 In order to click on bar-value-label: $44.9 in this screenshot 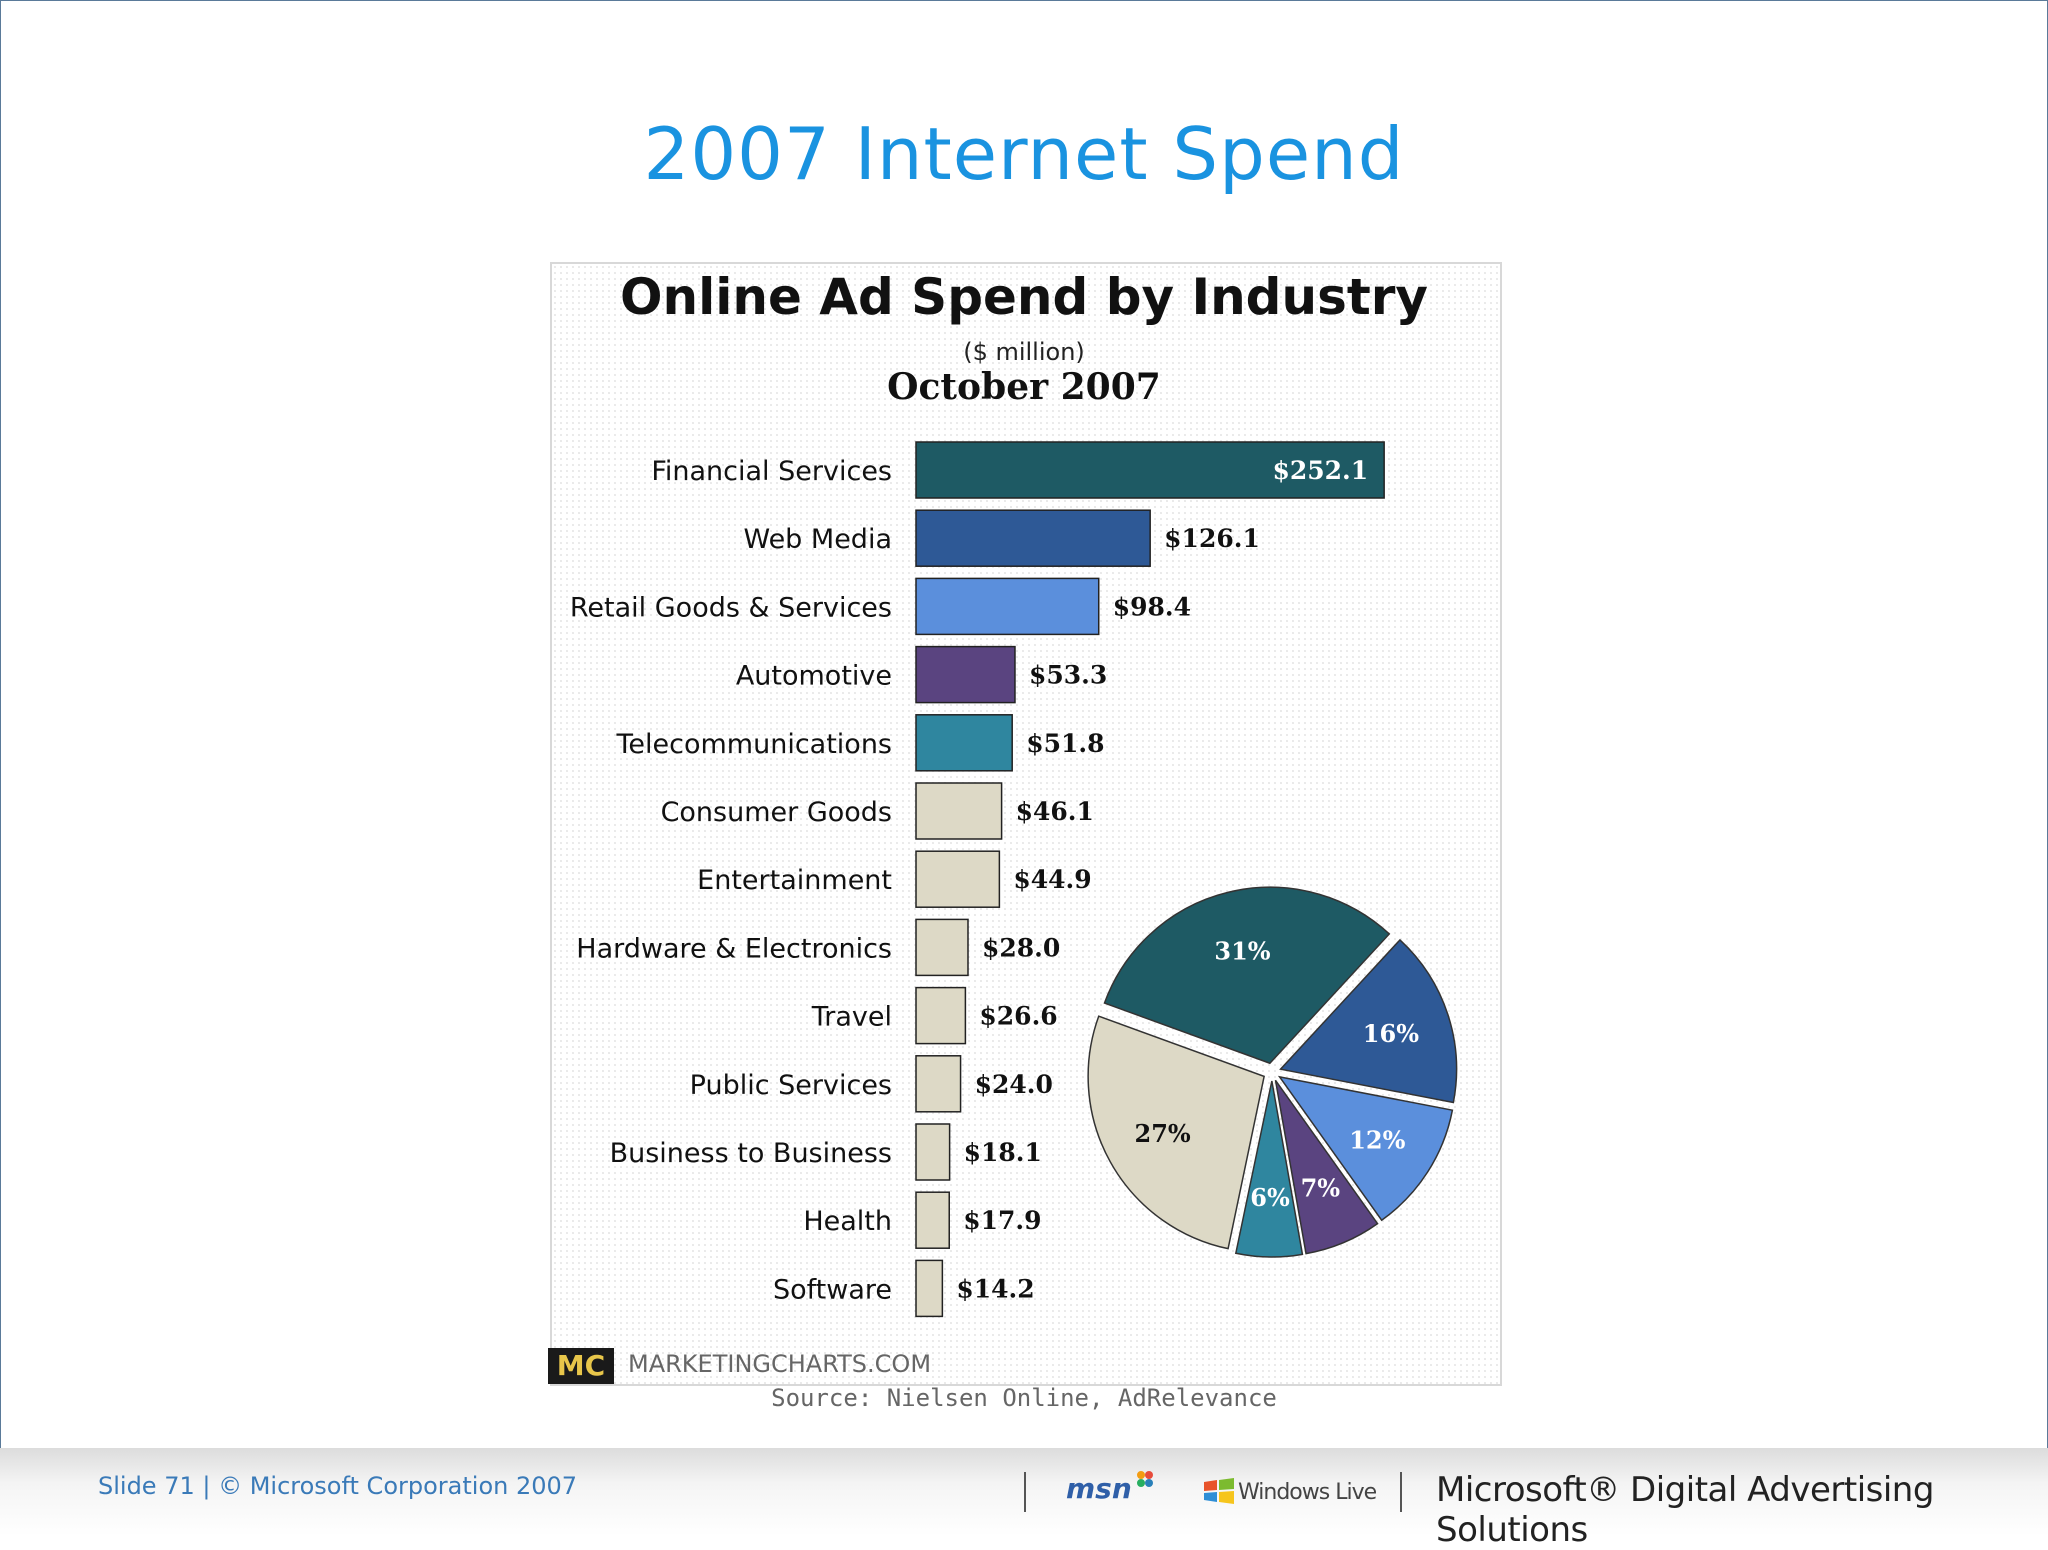, I will do `click(1052, 879)`.